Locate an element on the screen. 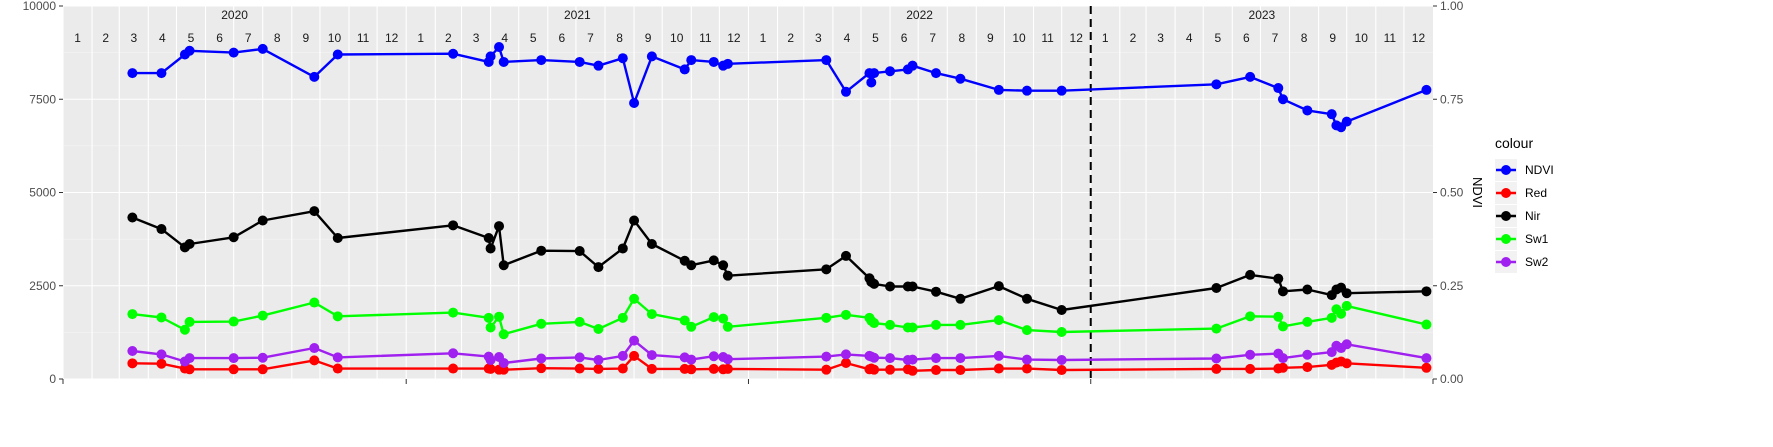 Image resolution: width=1773 pixels, height=447 pixels. left-axis-tick-label: 10000 is located at coordinates (40, 6).